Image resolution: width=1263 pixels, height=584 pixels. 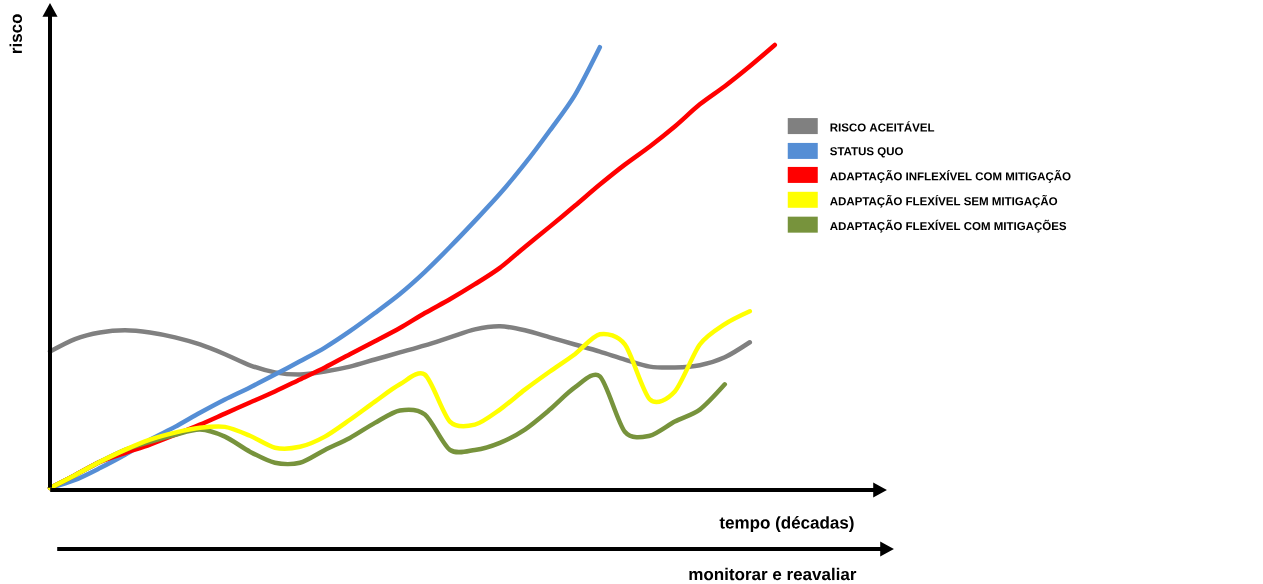 I want to click on legend-label: ADAPTAÇÃO FLEXÍVEL COM MITIGAÇÕES, so click(x=948, y=226).